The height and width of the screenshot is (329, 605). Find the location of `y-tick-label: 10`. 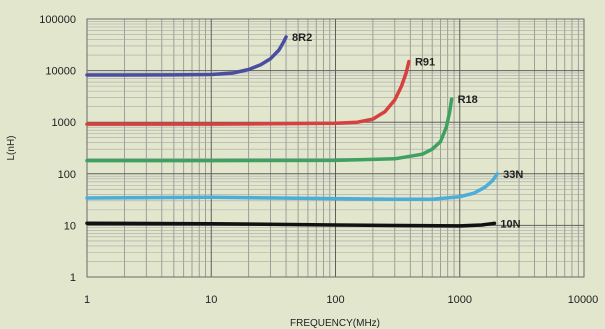

y-tick-label: 10 is located at coordinates (70, 226).